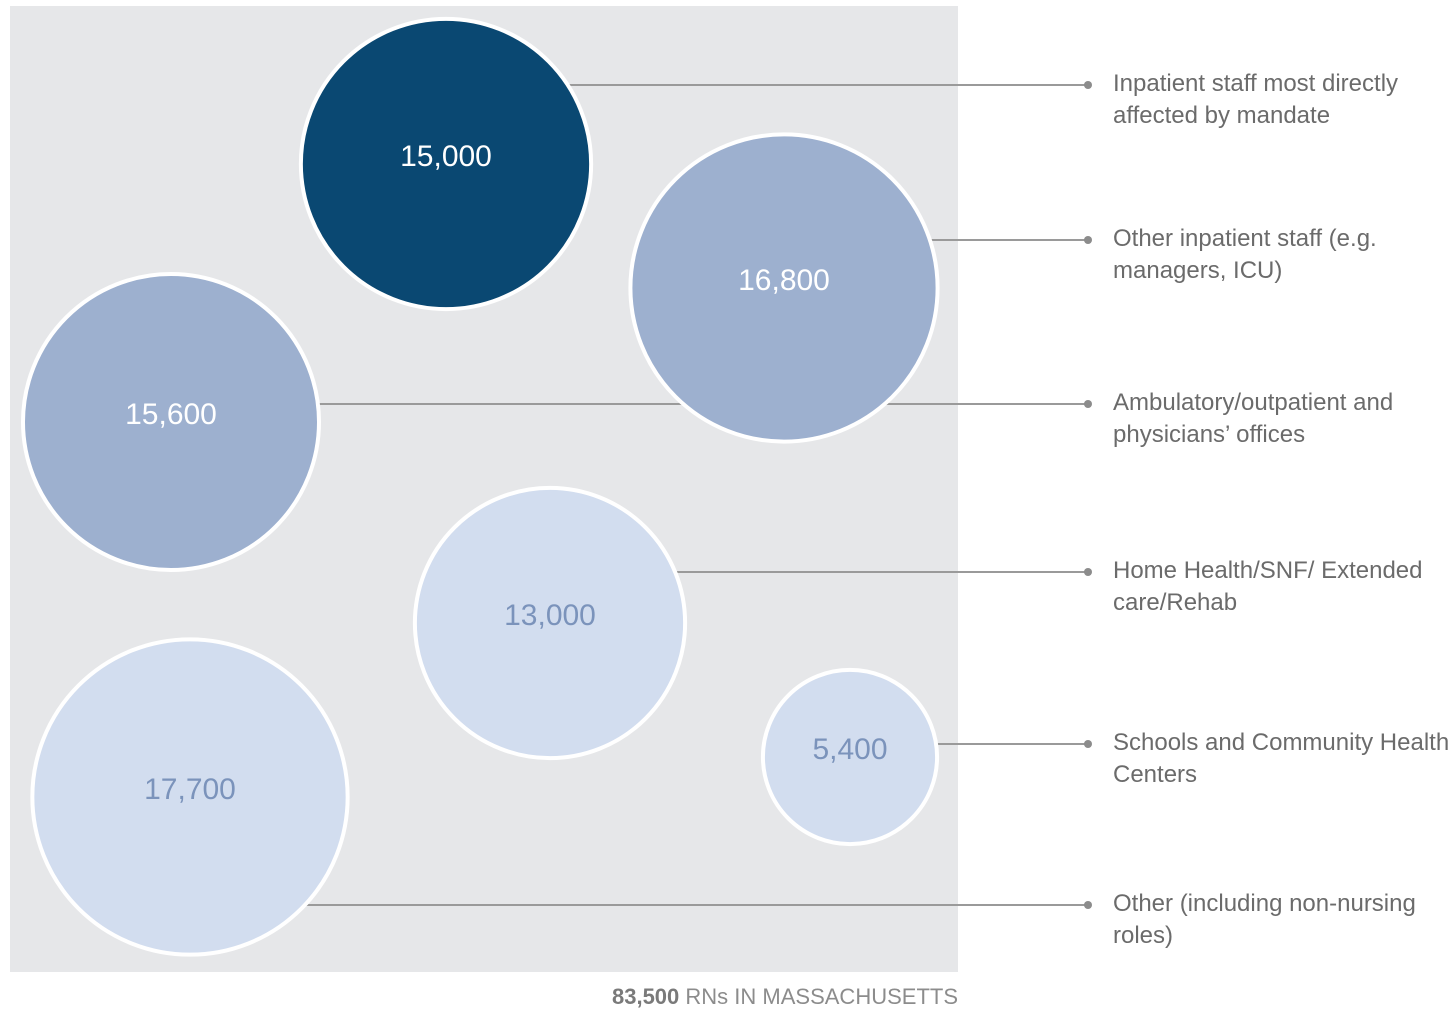  Describe the element at coordinates (849, 749) in the screenshot. I see `value-label: 5,400` at that location.